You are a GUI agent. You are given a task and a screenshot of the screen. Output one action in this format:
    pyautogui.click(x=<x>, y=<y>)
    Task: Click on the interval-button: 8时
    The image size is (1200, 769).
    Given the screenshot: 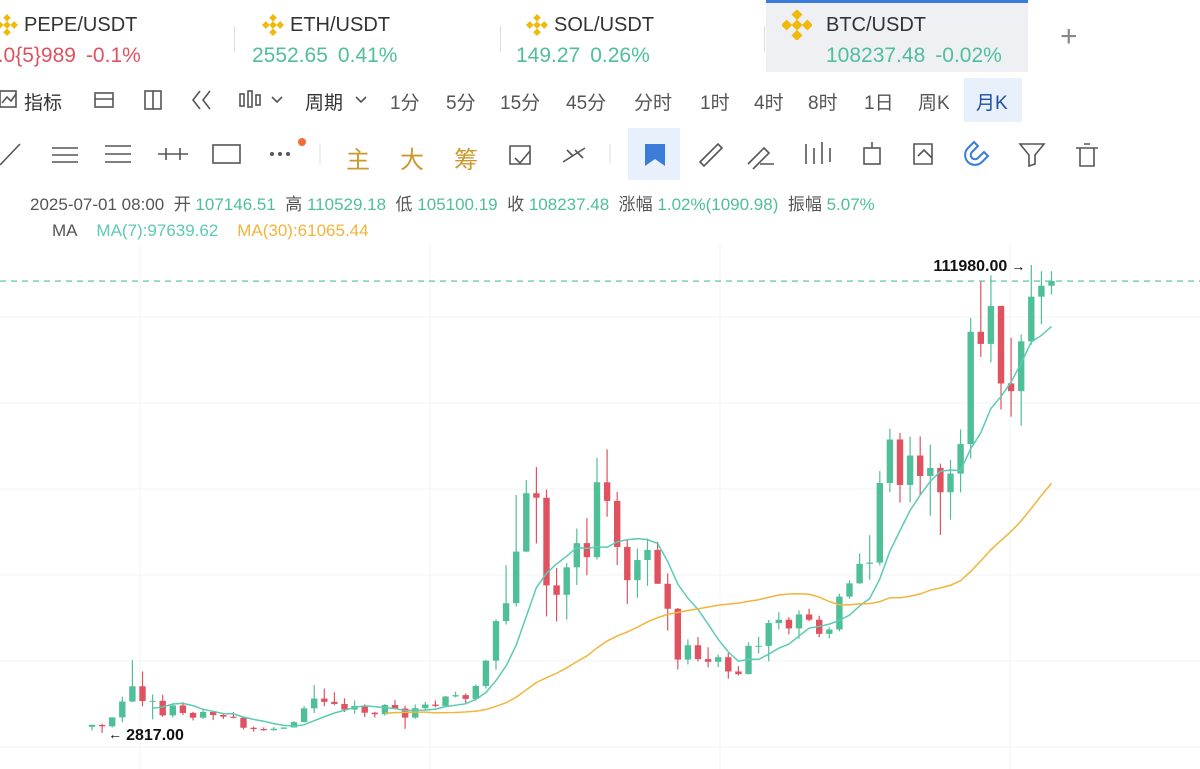 What is the action you would take?
    pyautogui.click(x=823, y=103)
    